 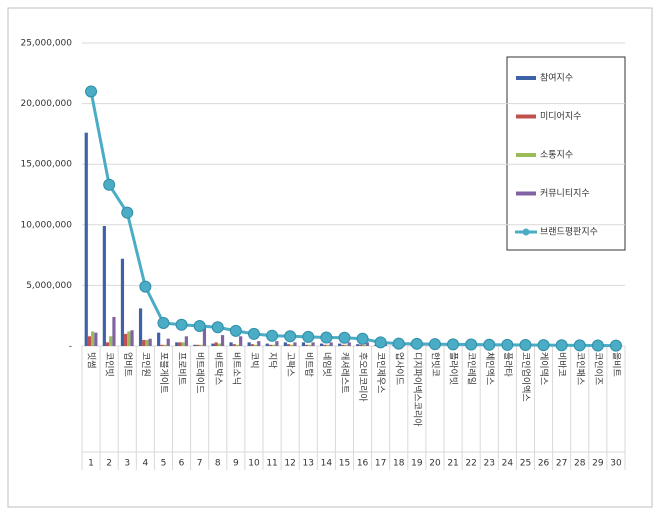 What do you see at coordinates (327, 464) in the screenshot?
I see `rank-label: 14` at bounding box center [327, 464].